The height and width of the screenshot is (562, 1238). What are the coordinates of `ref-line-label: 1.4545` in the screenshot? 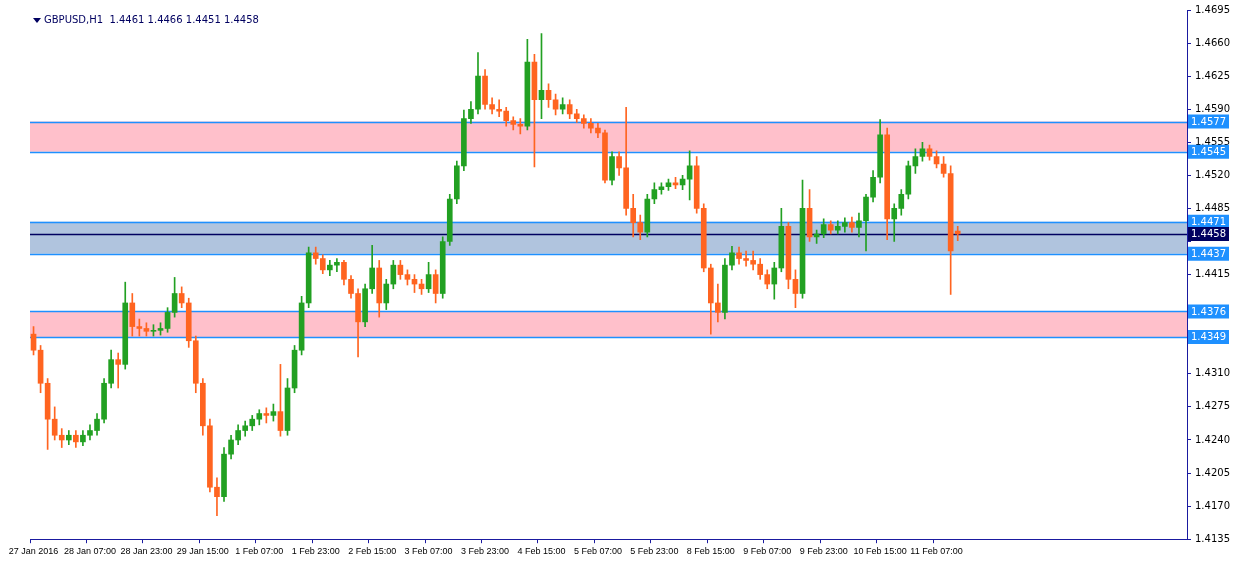 It's located at (1209, 151).